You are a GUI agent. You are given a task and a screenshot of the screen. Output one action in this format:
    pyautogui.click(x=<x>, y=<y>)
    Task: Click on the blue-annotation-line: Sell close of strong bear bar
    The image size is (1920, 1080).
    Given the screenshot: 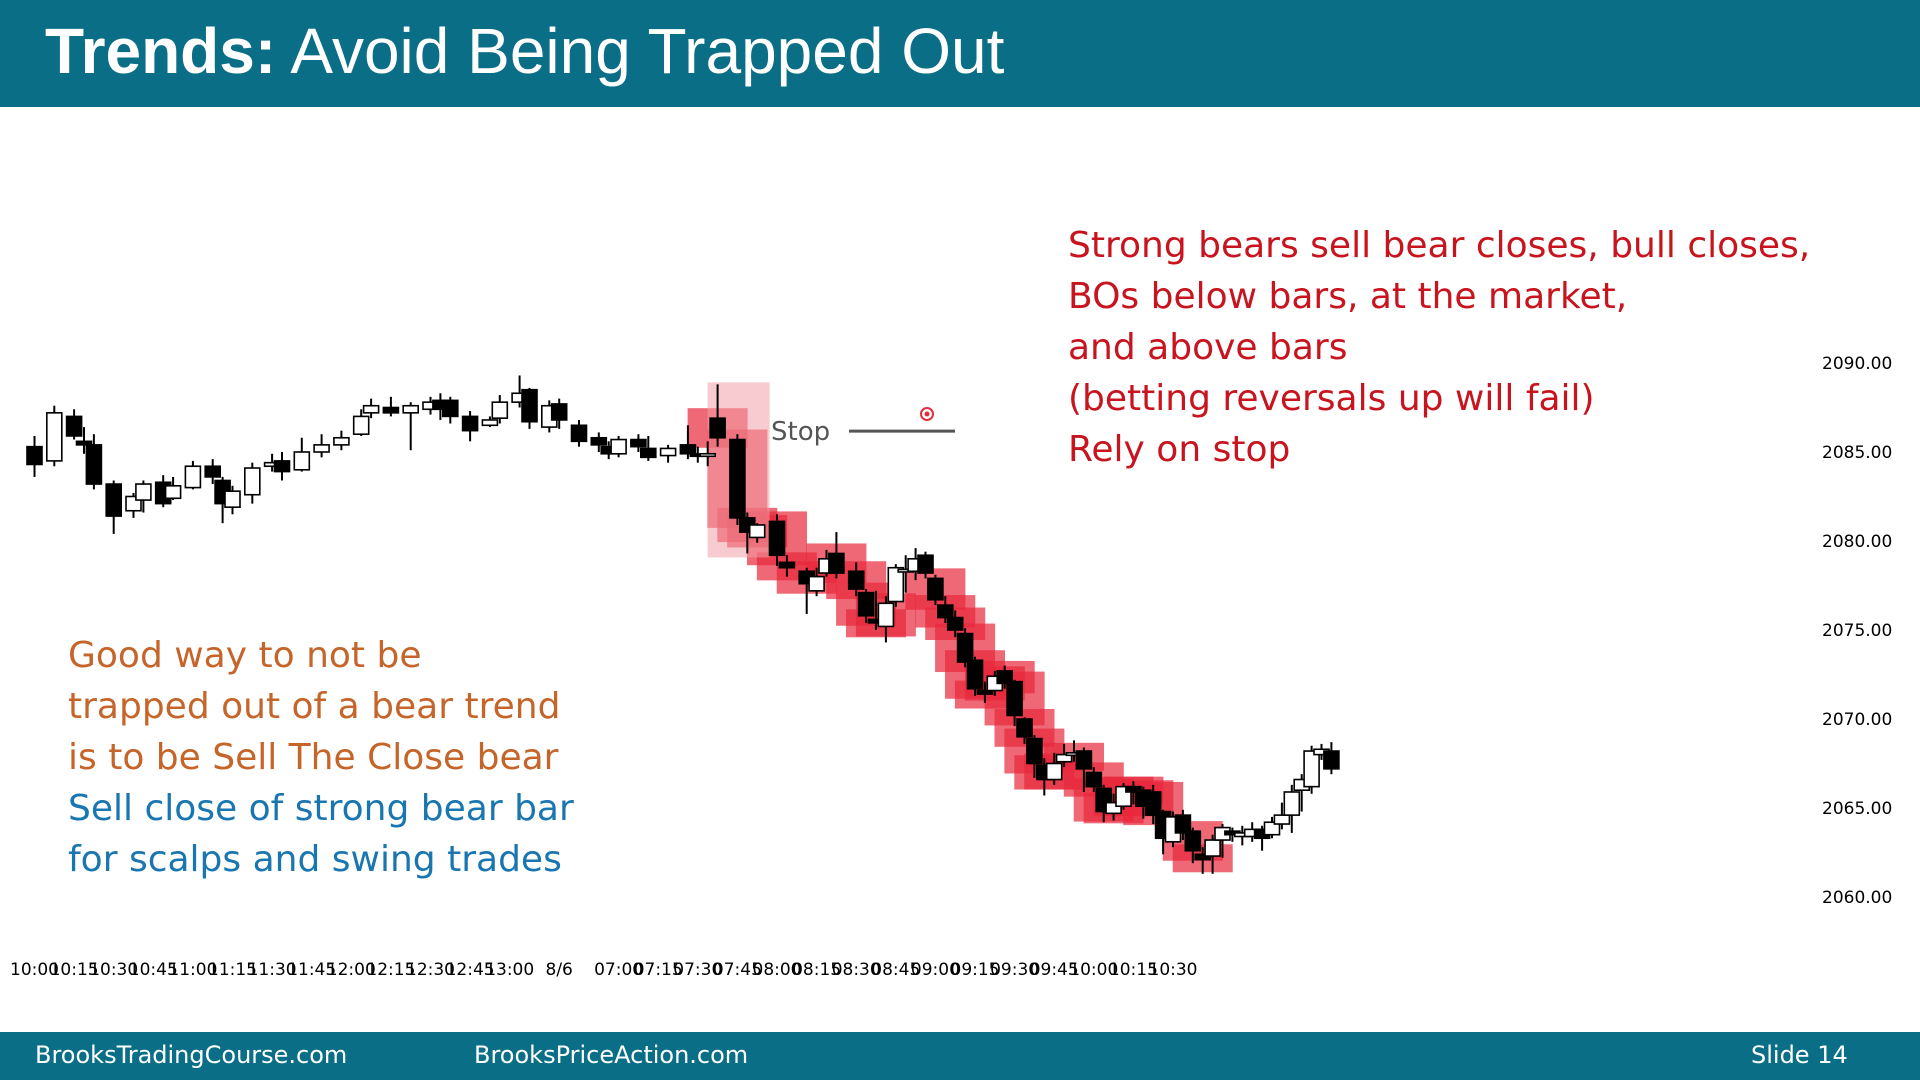 What is the action you would take?
    pyautogui.click(x=321, y=808)
    